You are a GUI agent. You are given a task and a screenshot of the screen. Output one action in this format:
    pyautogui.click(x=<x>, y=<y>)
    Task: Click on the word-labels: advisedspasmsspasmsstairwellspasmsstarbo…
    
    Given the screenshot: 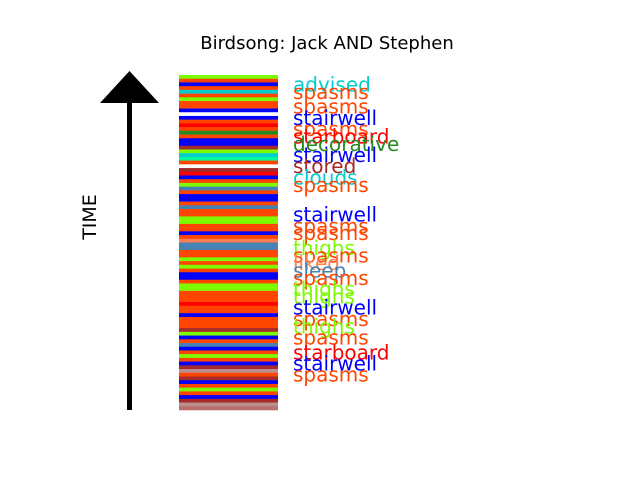 What is the action you would take?
    pyautogui.click(x=346, y=229)
    